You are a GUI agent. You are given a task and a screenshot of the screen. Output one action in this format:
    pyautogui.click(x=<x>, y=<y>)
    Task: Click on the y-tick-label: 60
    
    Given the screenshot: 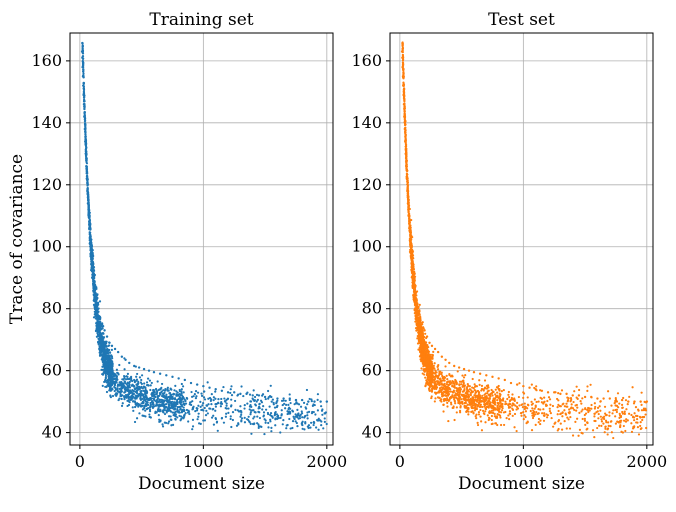 What is the action you would take?
    pyautogui.click(x=52, y=370)
    